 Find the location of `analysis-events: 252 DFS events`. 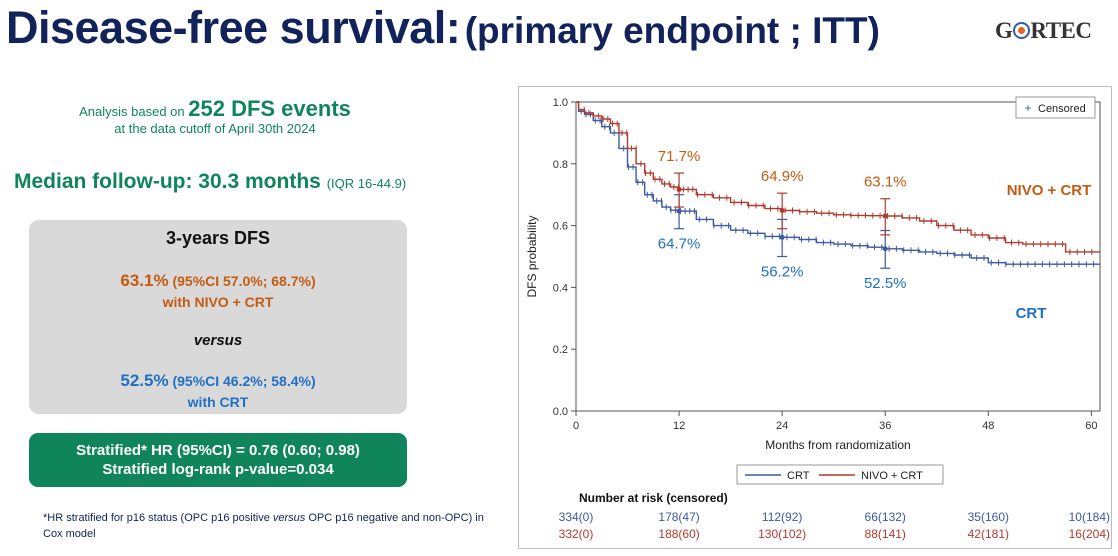

analysis-events: 252 DFS events is located at coordinates (269, 108).